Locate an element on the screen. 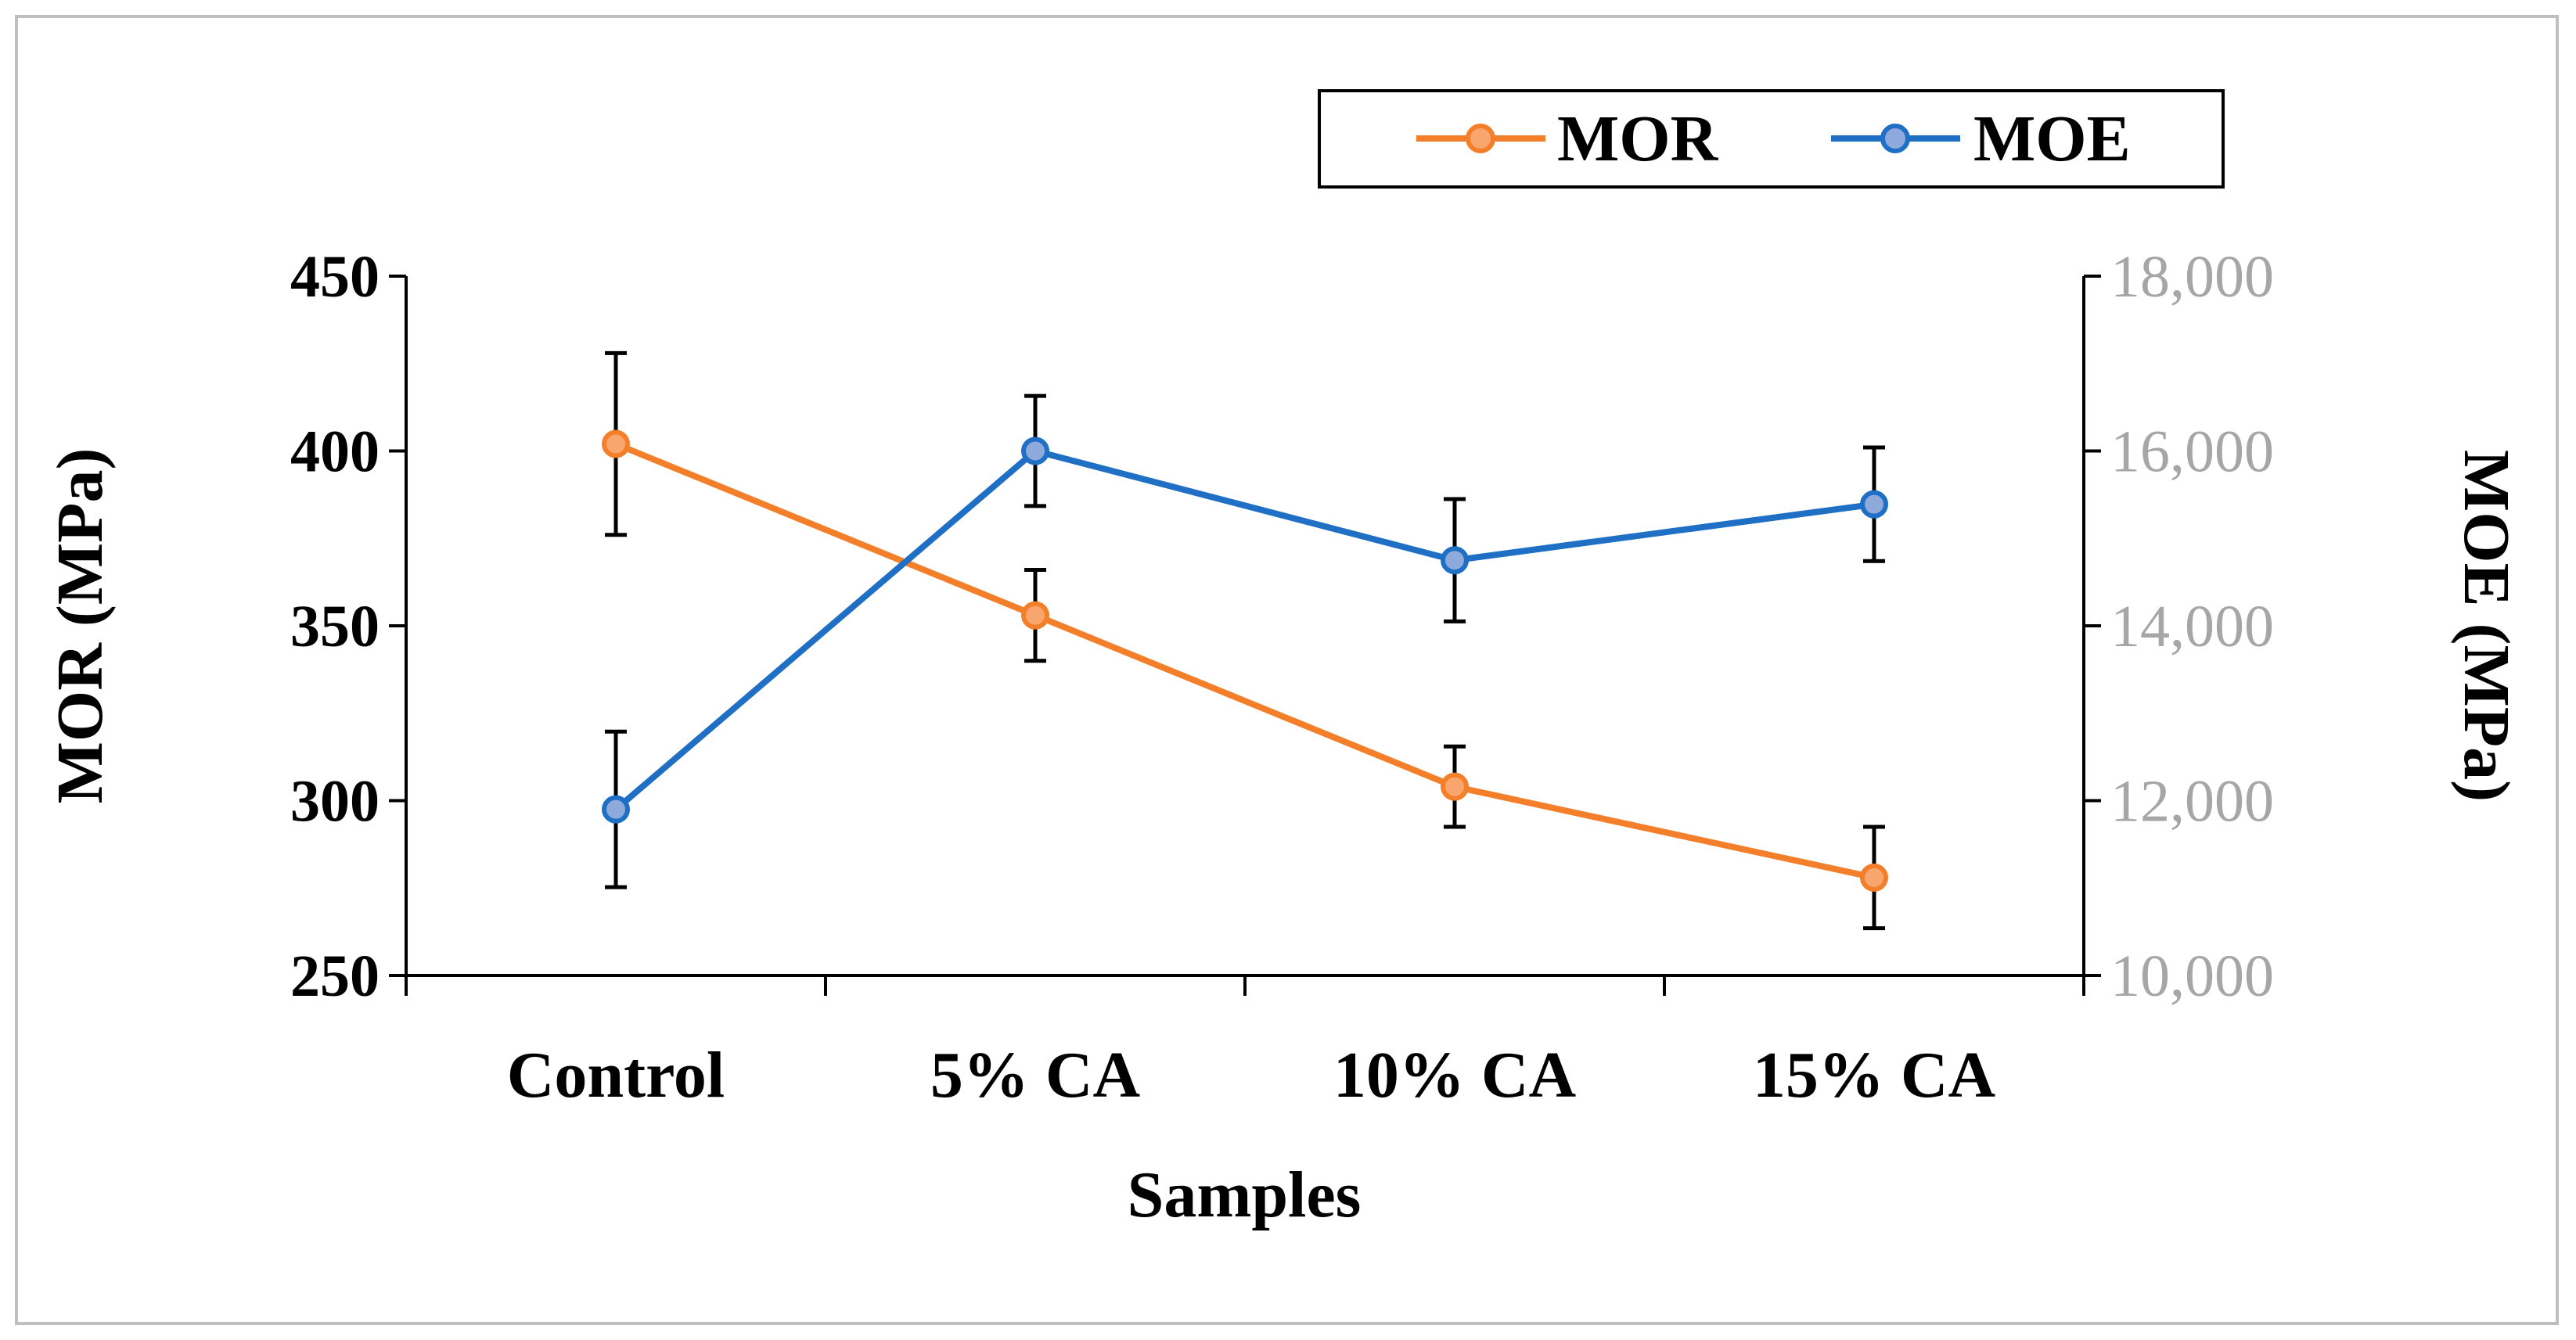 This screenshot has height=1340, width=2576. y2-tick-label: 10,000 is located at coordinates (2192, 976).